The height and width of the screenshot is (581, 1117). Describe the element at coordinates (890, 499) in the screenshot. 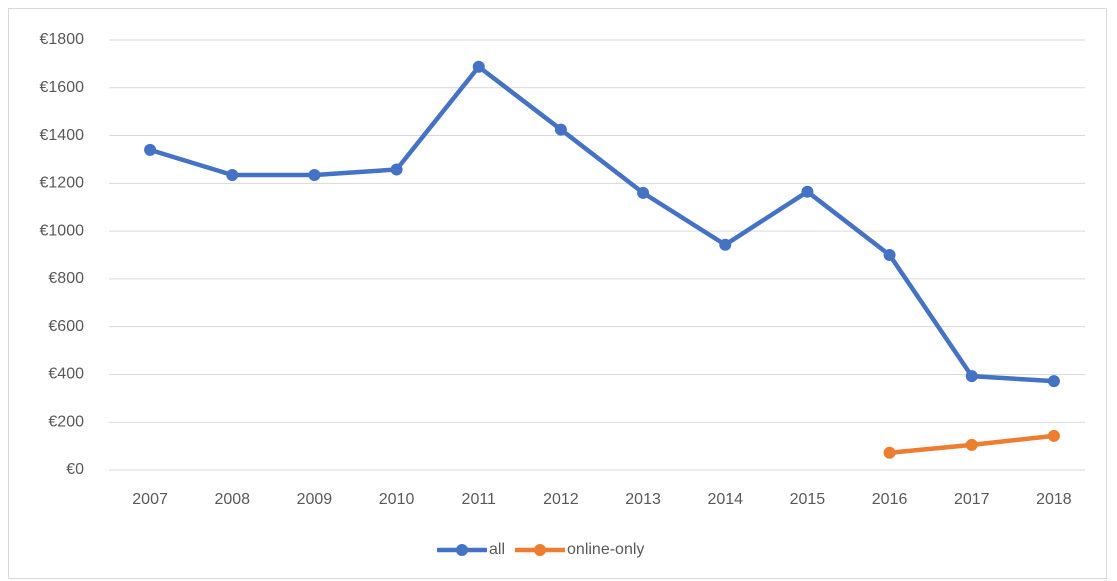

I see `x-tick-label: 2016` at that location.